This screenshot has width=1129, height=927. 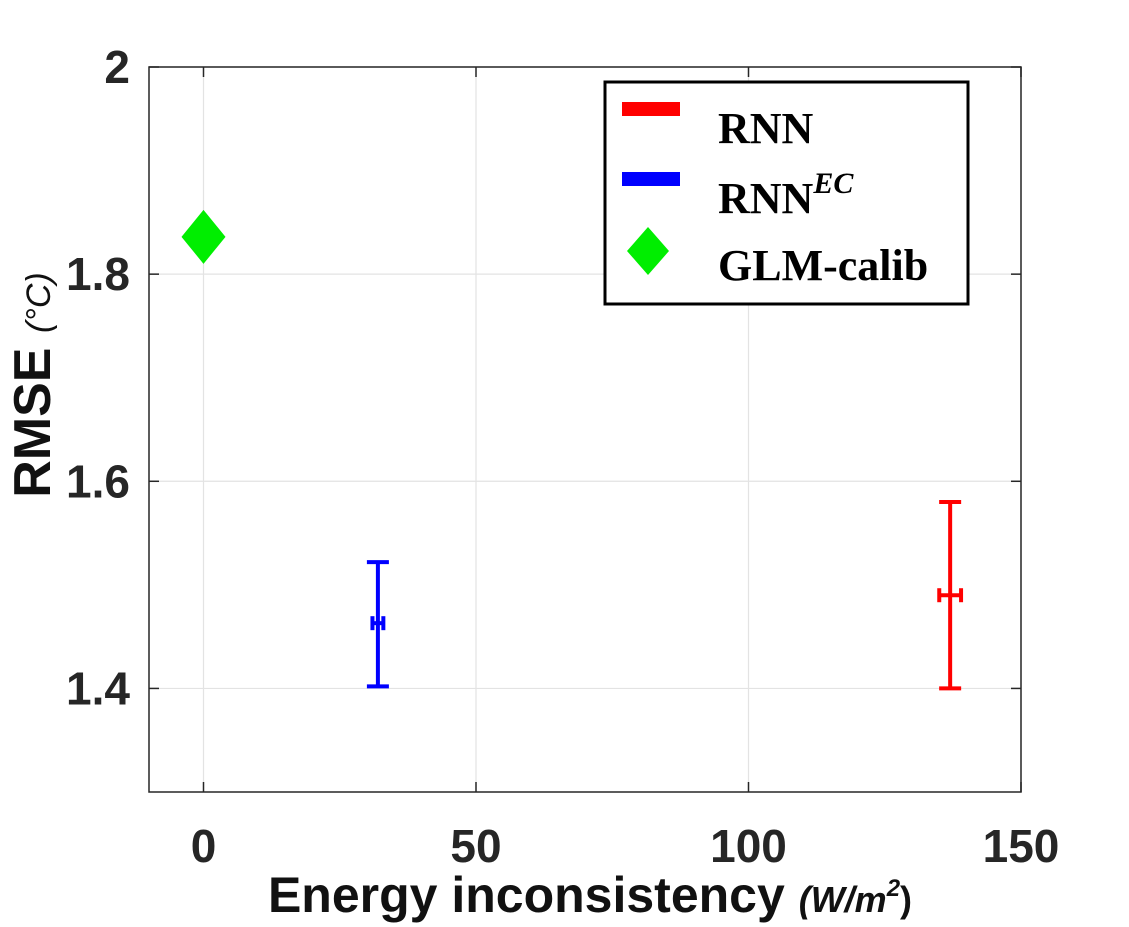 What do you see at coordinates (39, 302) in the screenshot?
I see `y-axis-unit: (°C)` at bounding box center [39, 302].